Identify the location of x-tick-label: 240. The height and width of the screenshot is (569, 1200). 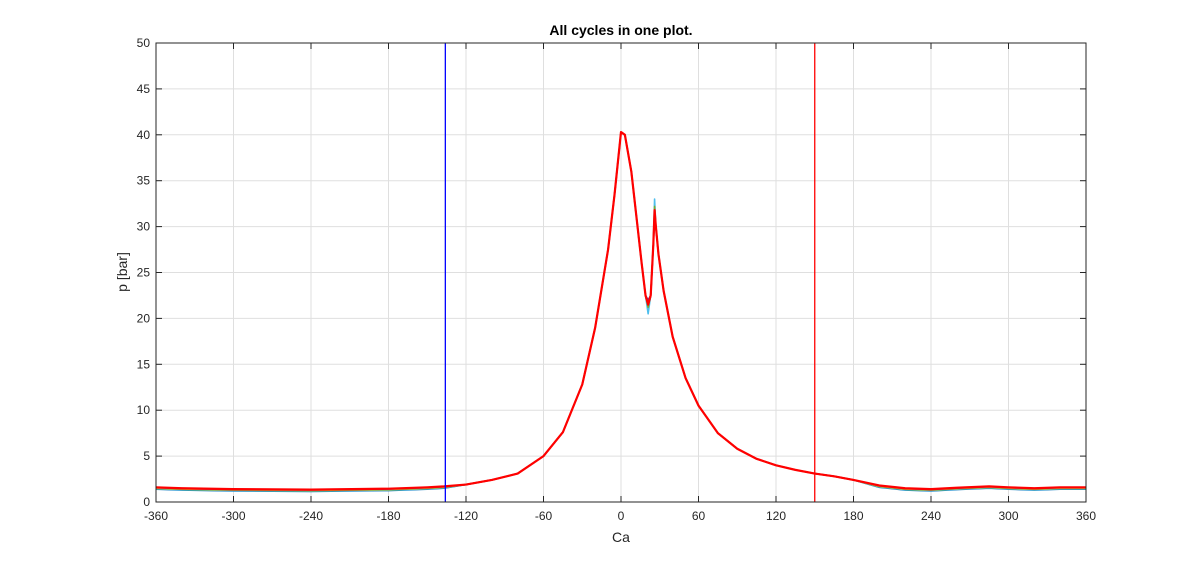
(931, 516).